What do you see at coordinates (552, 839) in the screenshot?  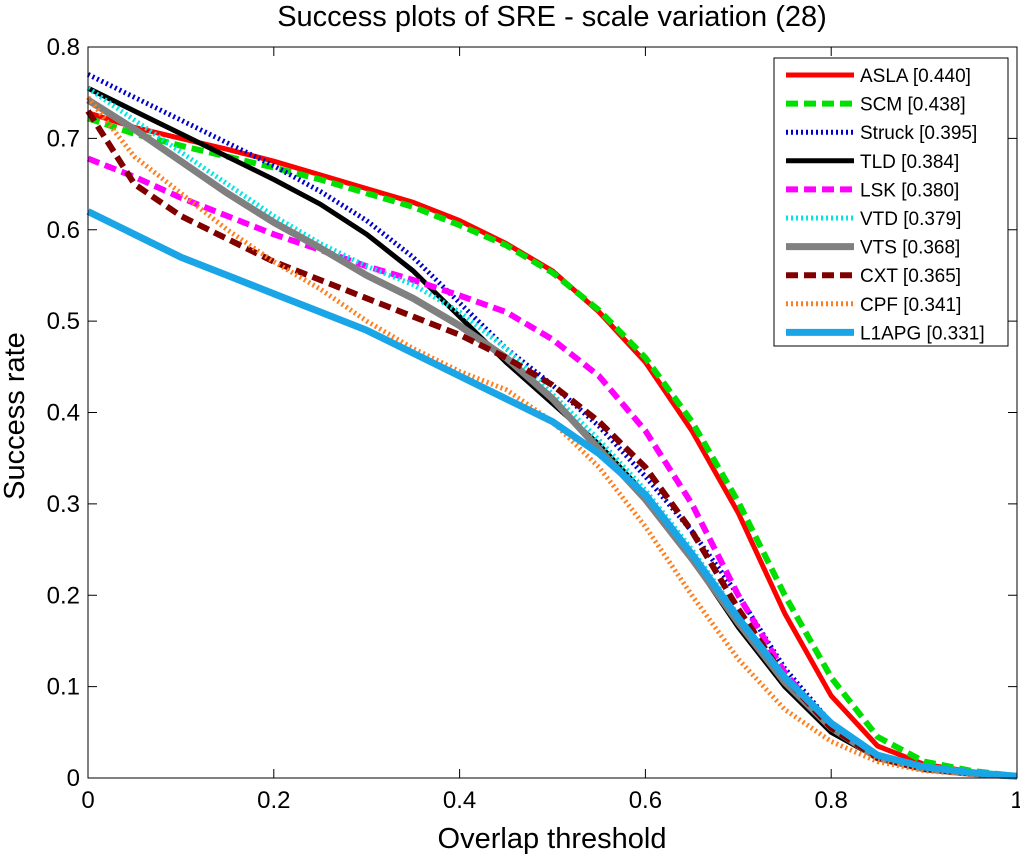 I see `x-axis-title: Overlap threshold` at bounding box center [552, 839].